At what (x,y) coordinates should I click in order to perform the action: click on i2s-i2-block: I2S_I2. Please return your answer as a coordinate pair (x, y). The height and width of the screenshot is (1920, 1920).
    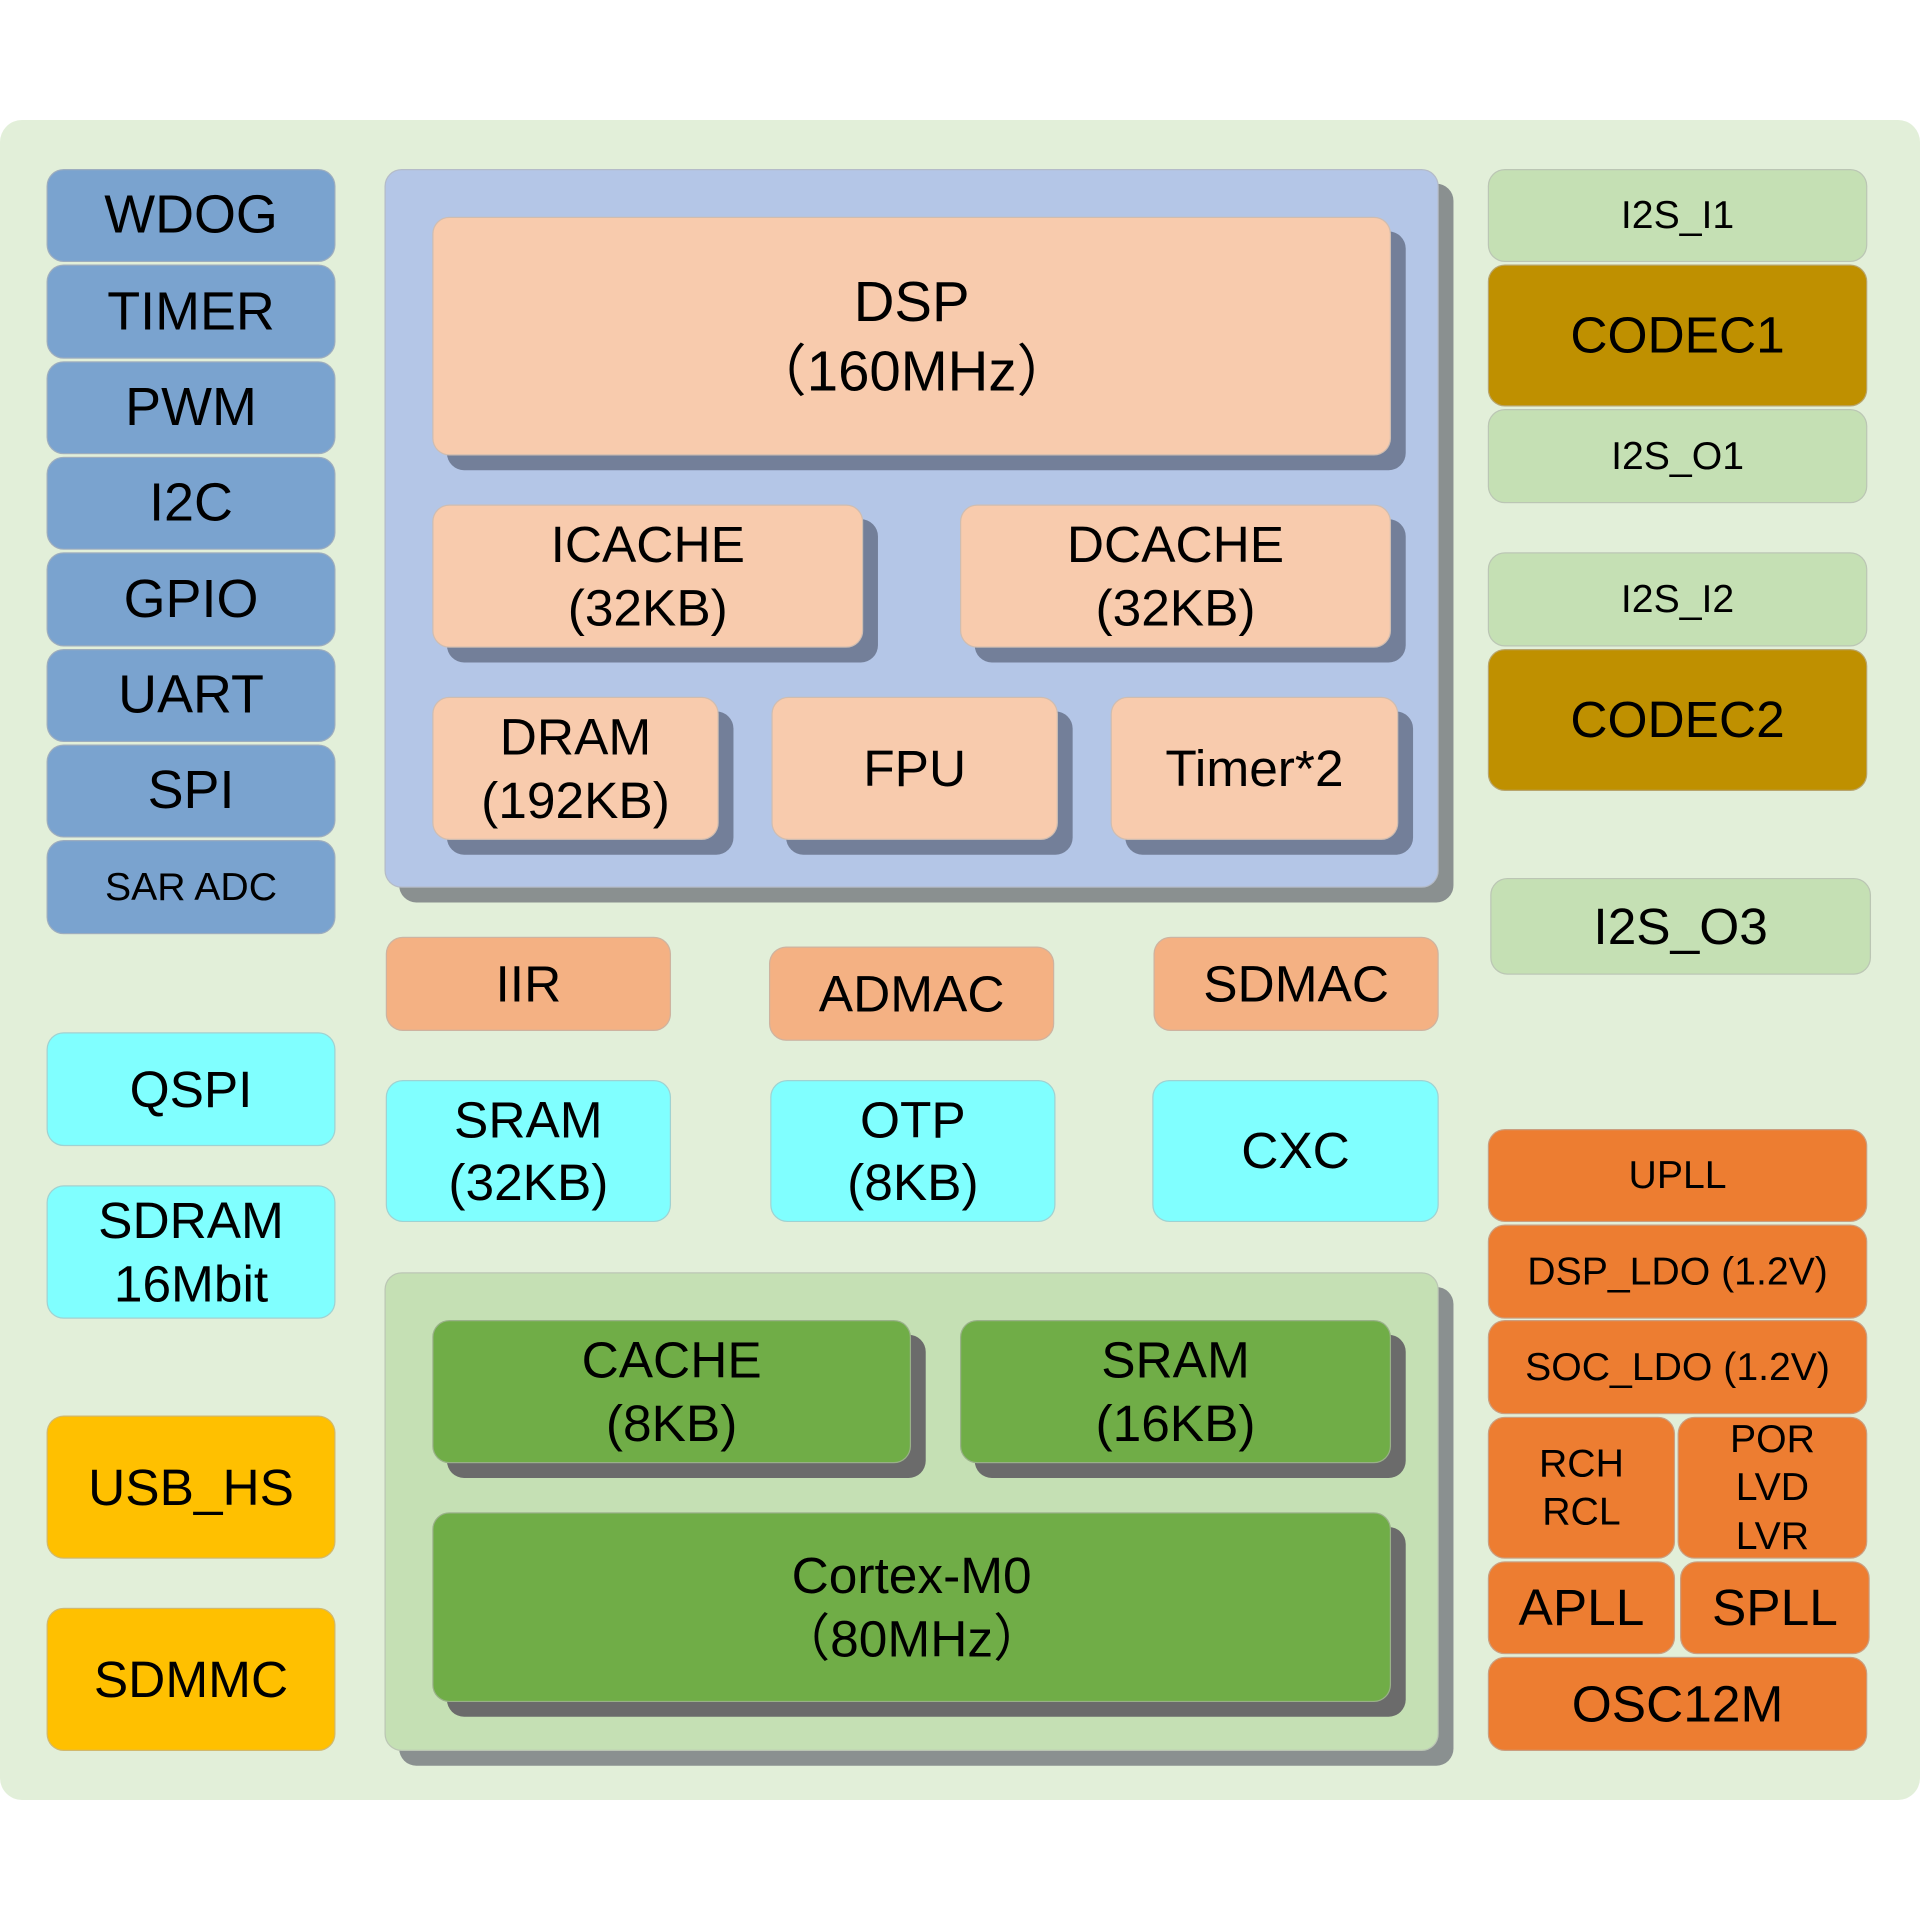
    Looking at the image, I should click on (1677, 599).